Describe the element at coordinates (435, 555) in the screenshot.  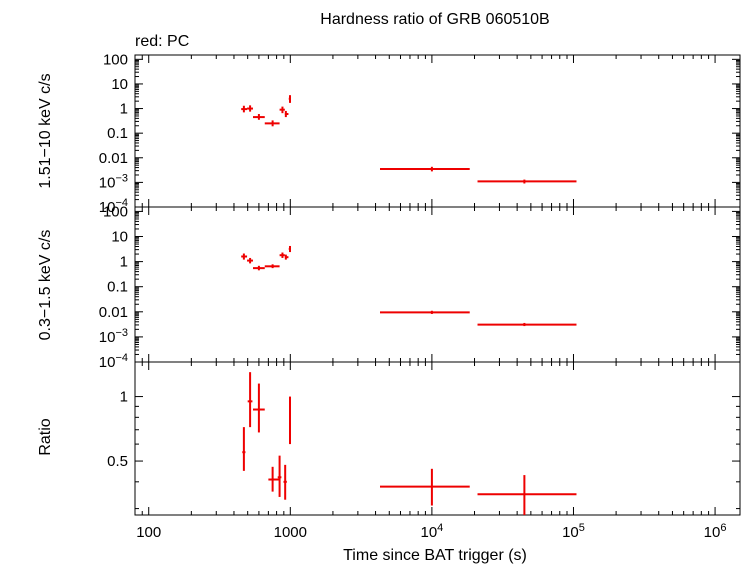
I see `x-axis-label: Time since BAT trigger (s)` at that location.